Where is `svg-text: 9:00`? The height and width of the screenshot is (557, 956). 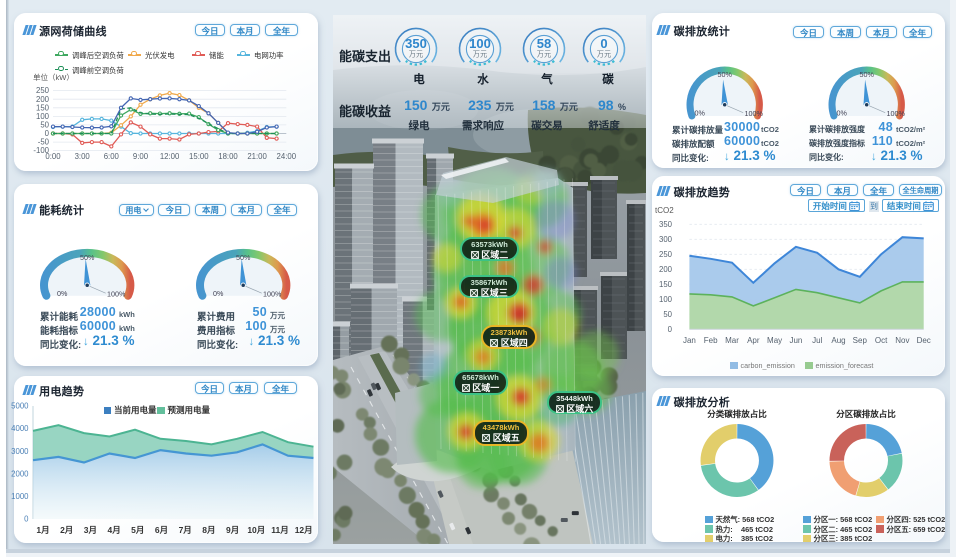
svg-text: 9:00 is located at coordinates (141, 156).